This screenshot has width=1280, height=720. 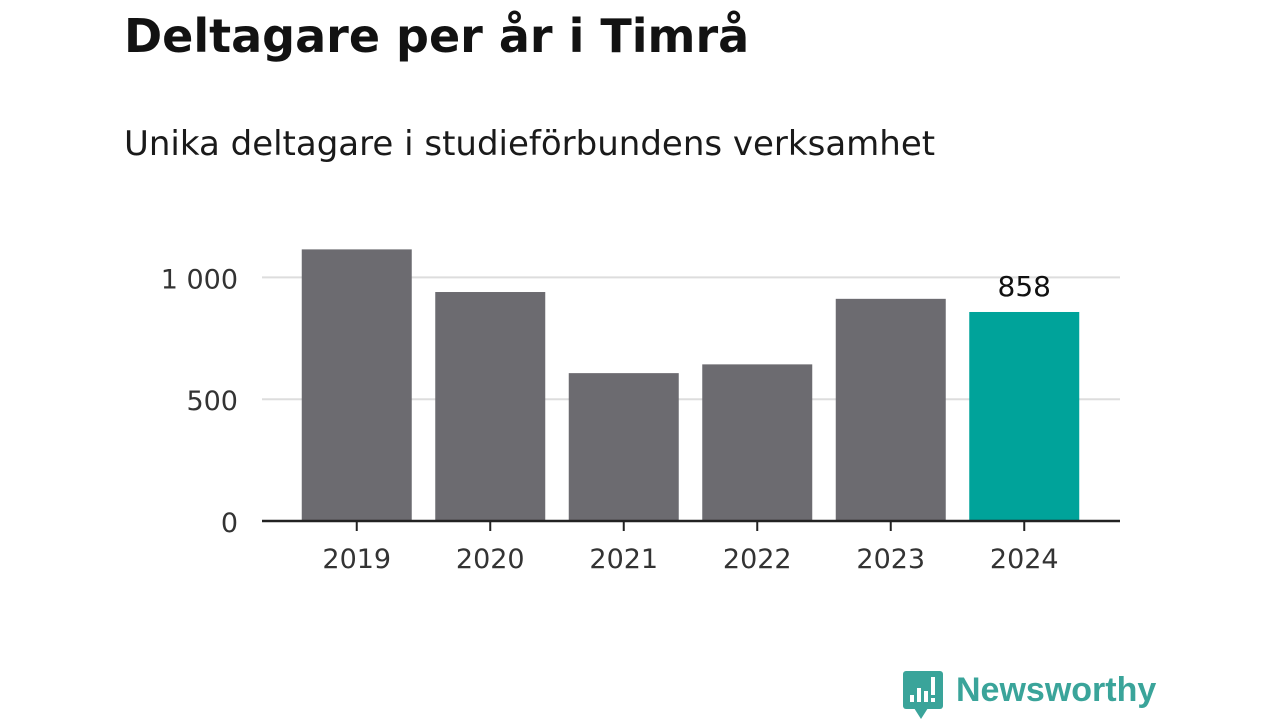 I want to click on bar-2019, so click(x=356, y=385).